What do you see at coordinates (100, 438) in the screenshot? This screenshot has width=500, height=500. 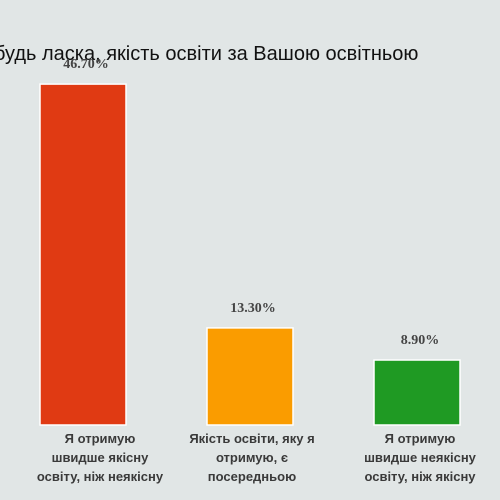 I see `category-label-0-line-0: Я отримую` at bounding box center [100, 438].